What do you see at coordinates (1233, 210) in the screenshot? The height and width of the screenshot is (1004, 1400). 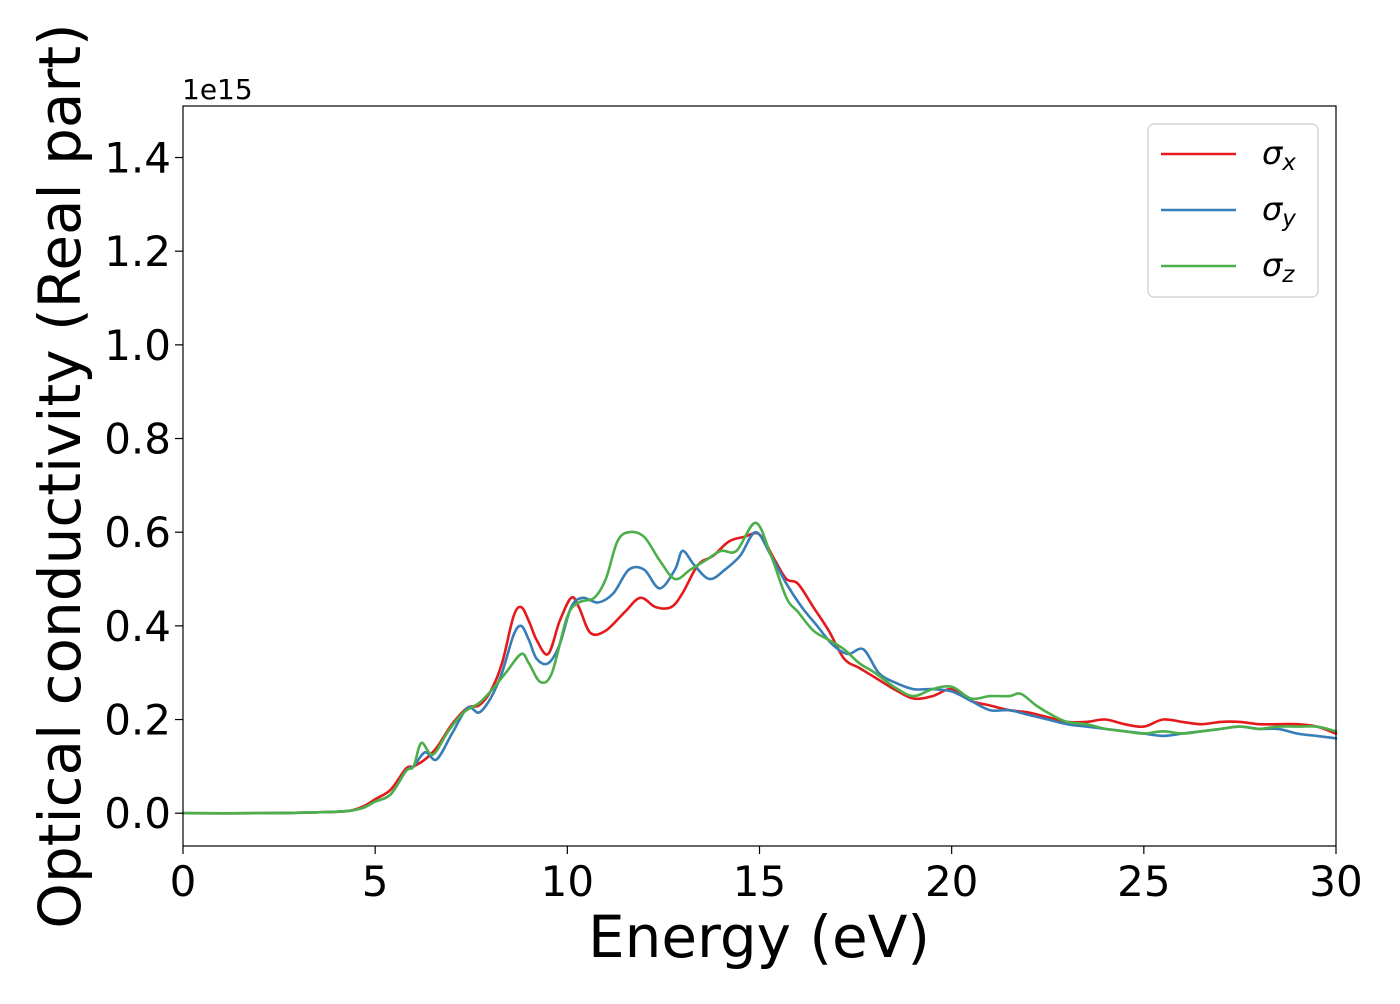 I see `legend: σx σy σz` at bounding box center [1233, 210].